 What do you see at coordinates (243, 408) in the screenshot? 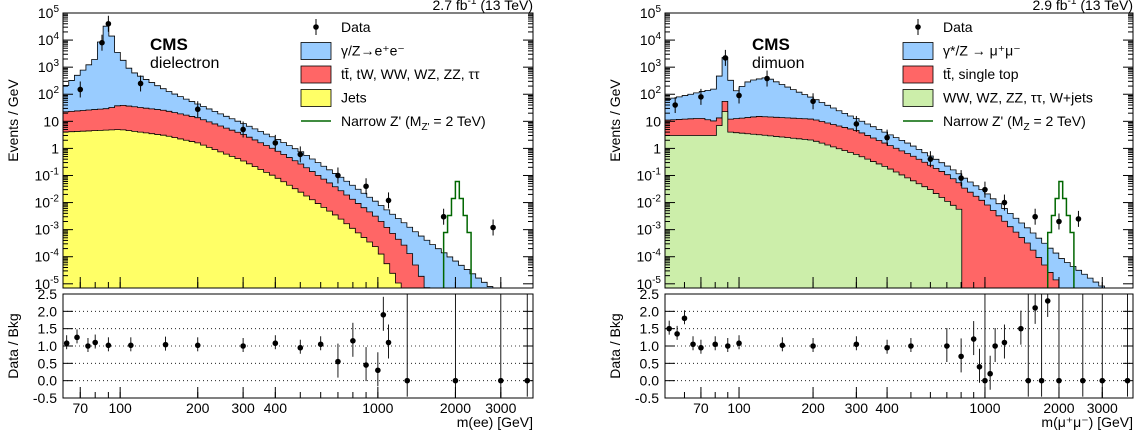
I see `x-tick-label: 300` at bounding box center [243, 408].